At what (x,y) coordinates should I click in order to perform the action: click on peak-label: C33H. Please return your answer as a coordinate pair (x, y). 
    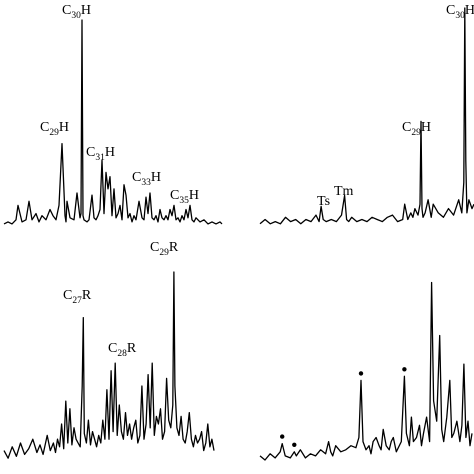
    Looking at the image, I should click on (146, 179).